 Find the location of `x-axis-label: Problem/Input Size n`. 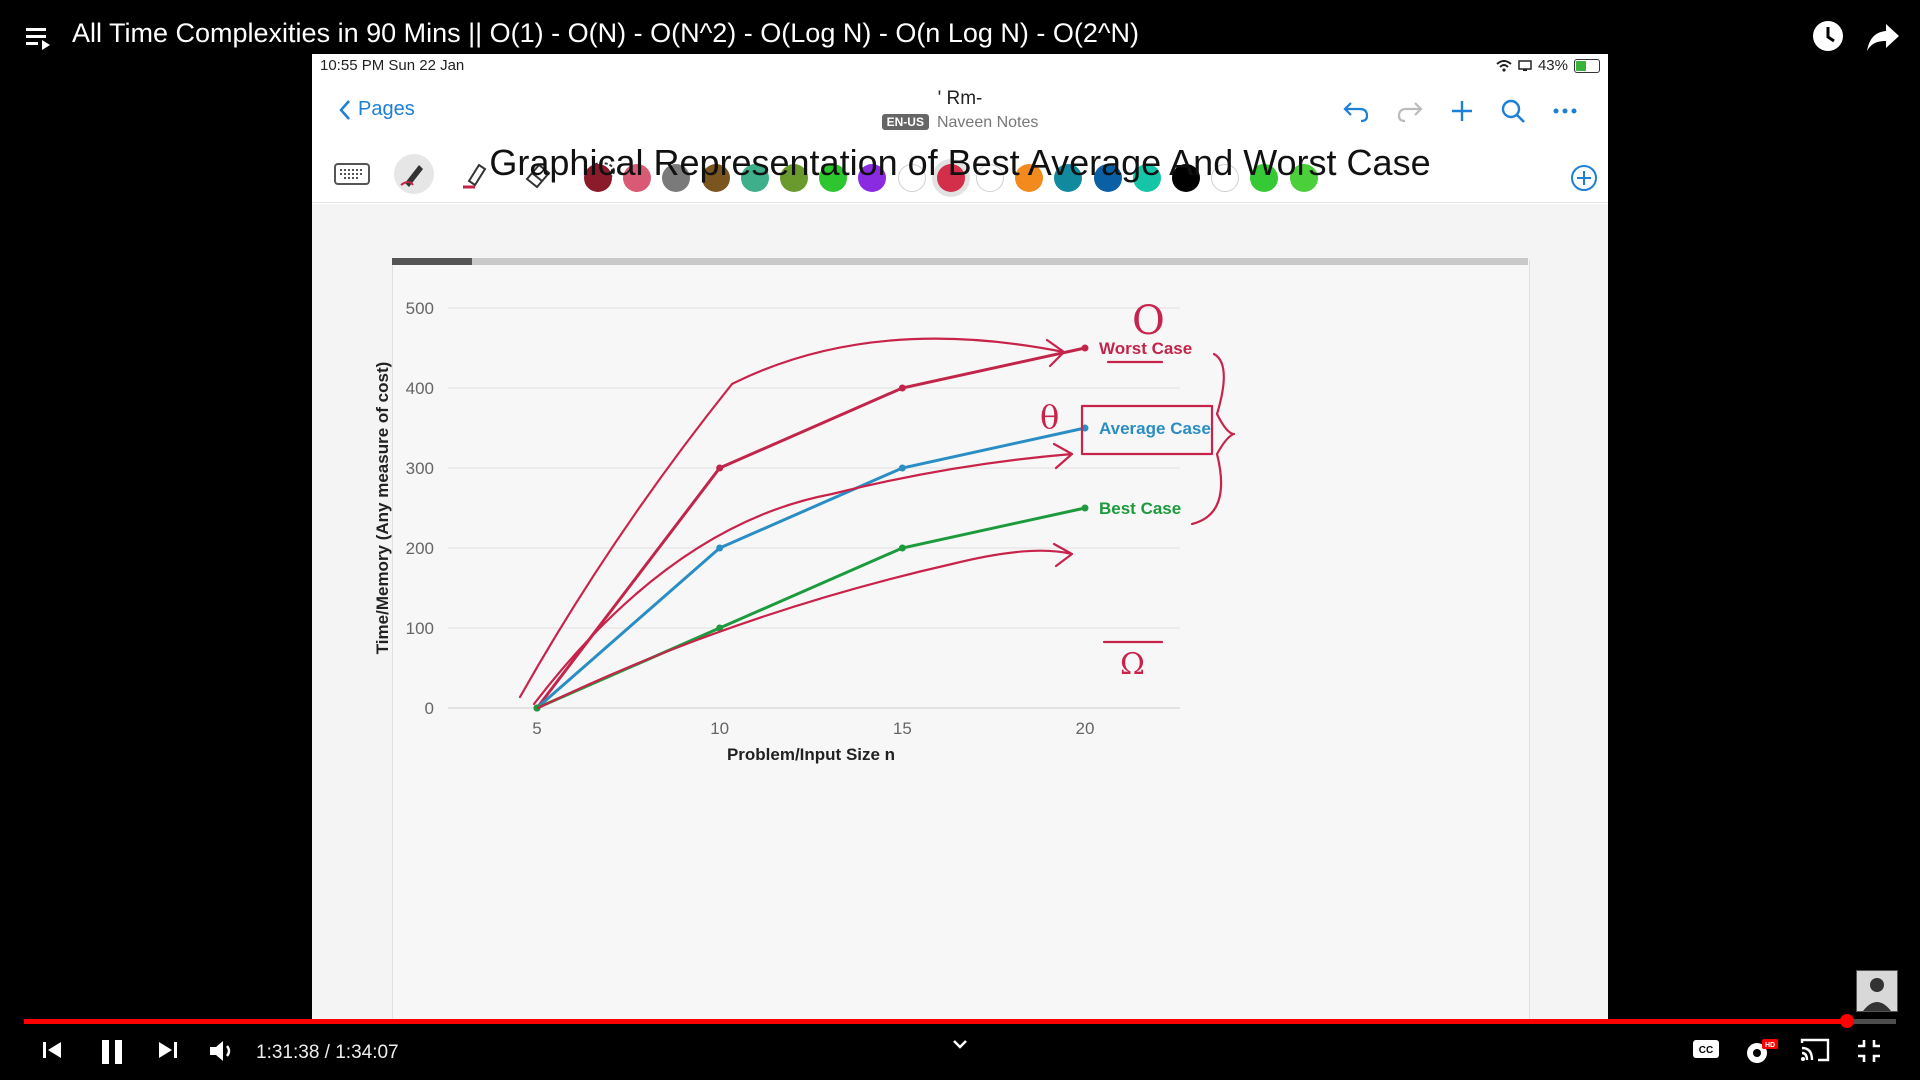

x-axis-label: Problem/Input Size n is located at coordinates (811, 754).